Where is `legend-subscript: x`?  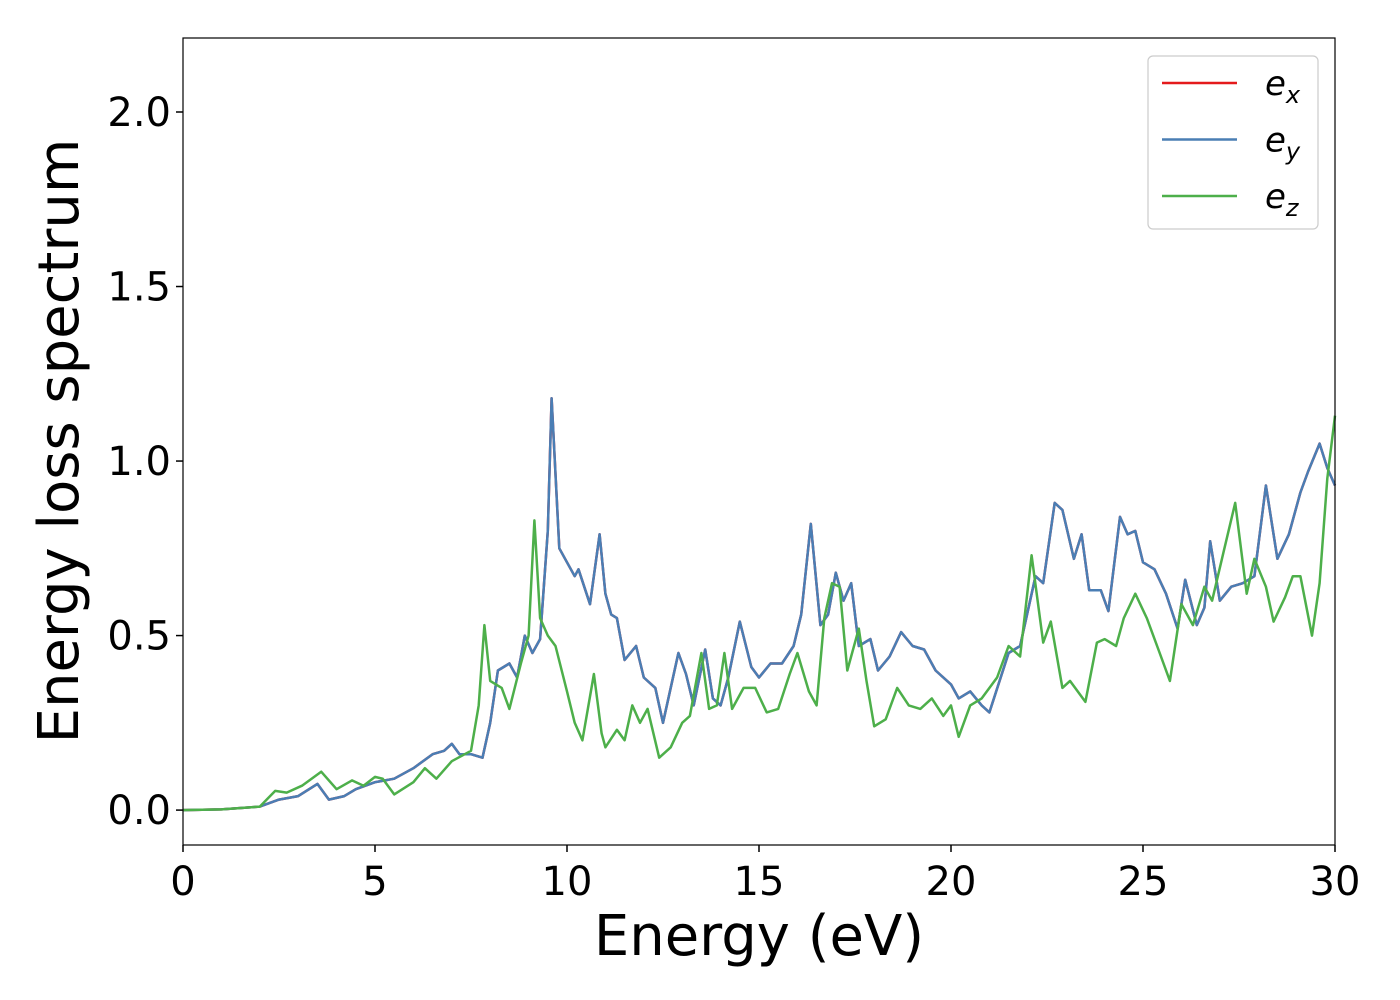 legend-subscript: x is located at coordinates (1293, 95).